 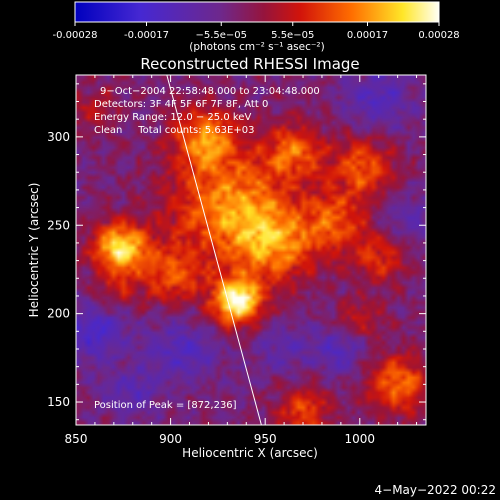 I want to click on colorbar-gradient, so click(x=257, y=12).